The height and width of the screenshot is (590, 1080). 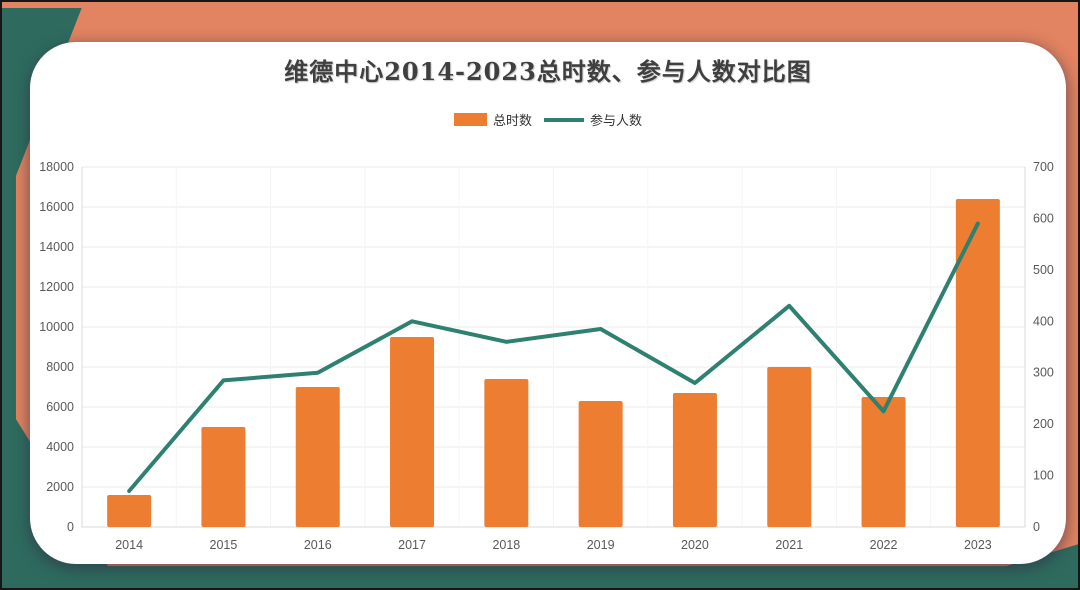 What do you see at coordinates (601, 545) in the screenshot?
I see `x-axis-category-label: 2019` at bounding box center [601, 545].